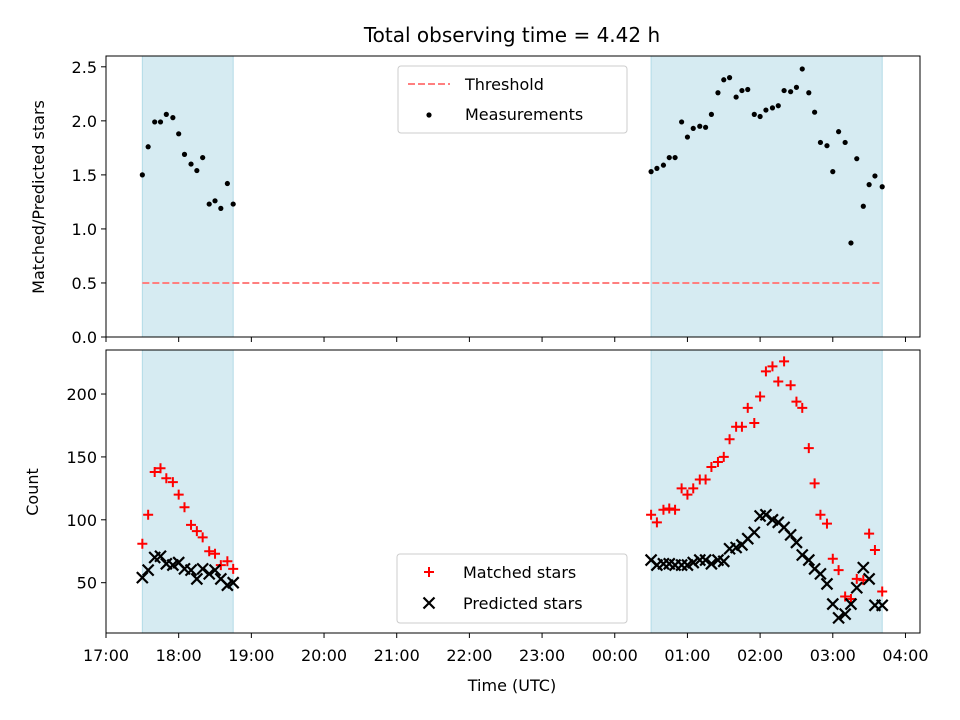 Image resolution: width=960 pixels, height=720 pixels. What do you see at coordinates (81, 394) in the screenshot?
I see `bottom-y-tick-label: 200` at bounding box center [81, 394].